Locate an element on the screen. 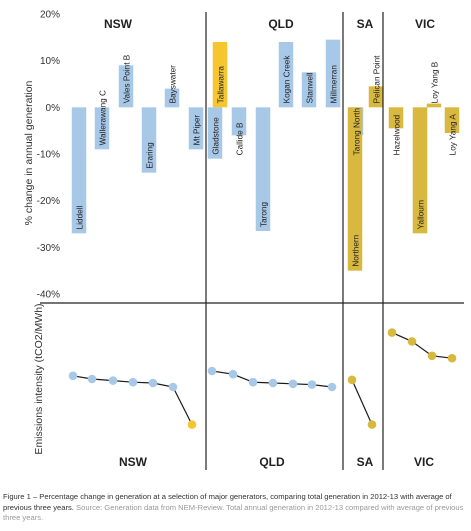 The image size is (471, 531). bar-label-tarong-north: Tarong North is located at coordinates (357, 132).